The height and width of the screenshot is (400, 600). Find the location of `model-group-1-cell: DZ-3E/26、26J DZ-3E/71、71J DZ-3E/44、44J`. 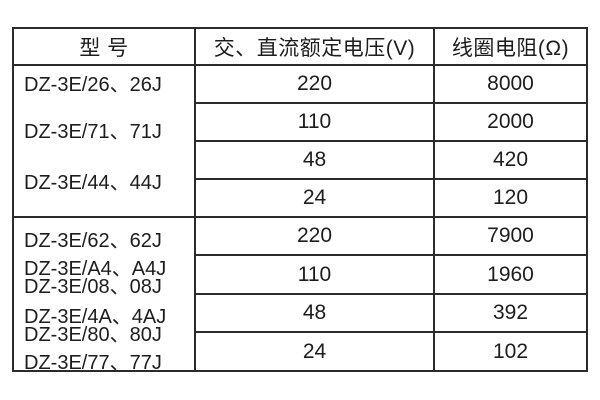

model-group-1-cell: DZ-3E/26、26J DZ-3E/71、71J DZ-3E/44、44J is located at coordinates (104, 141).